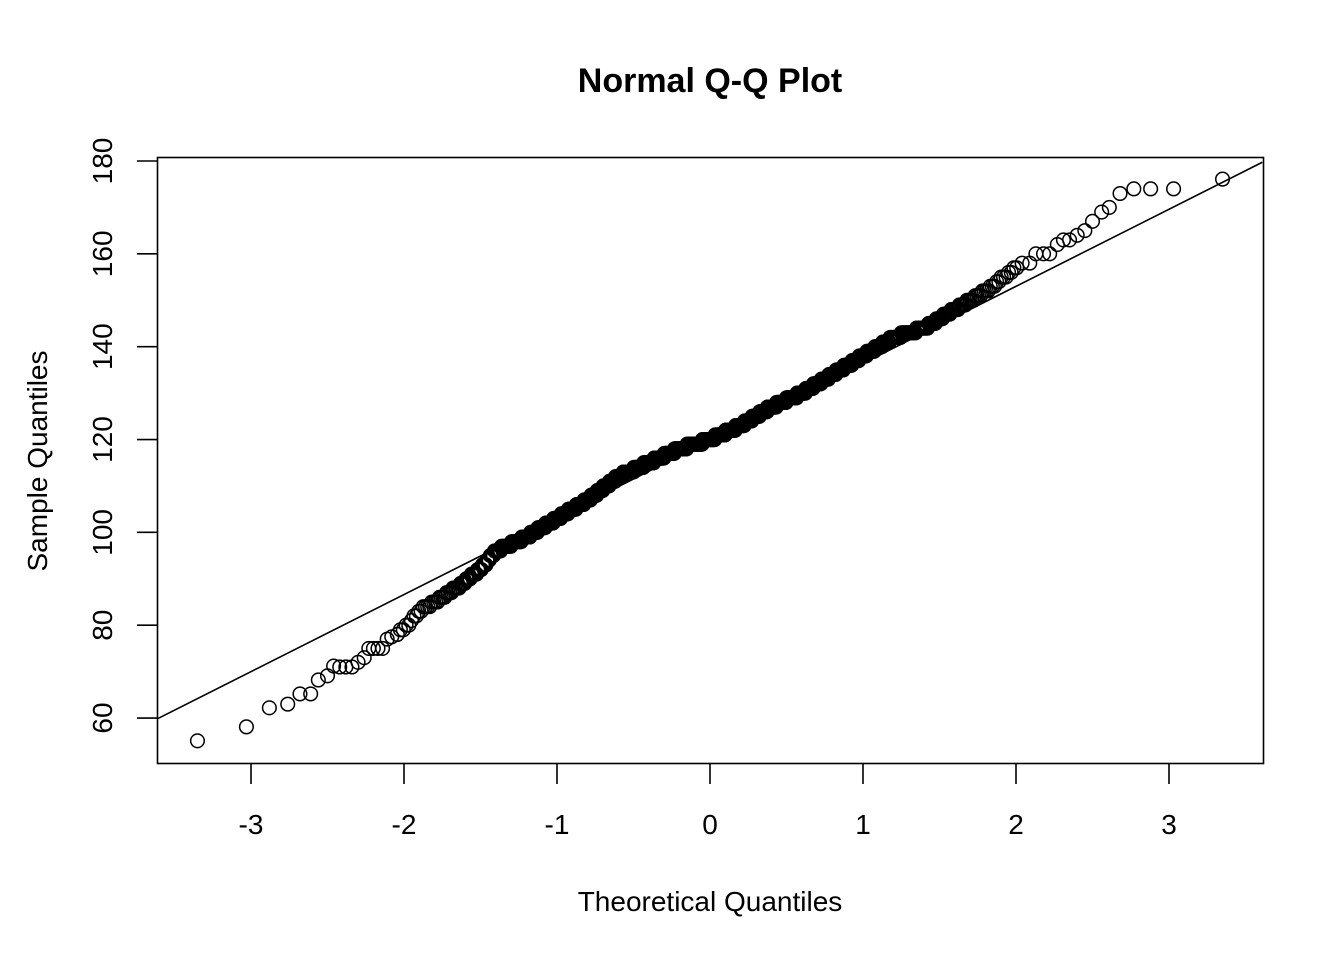 This screenshot has width=1344, height=960. I want to click on y-tick-label: 180, so click(102, 161).